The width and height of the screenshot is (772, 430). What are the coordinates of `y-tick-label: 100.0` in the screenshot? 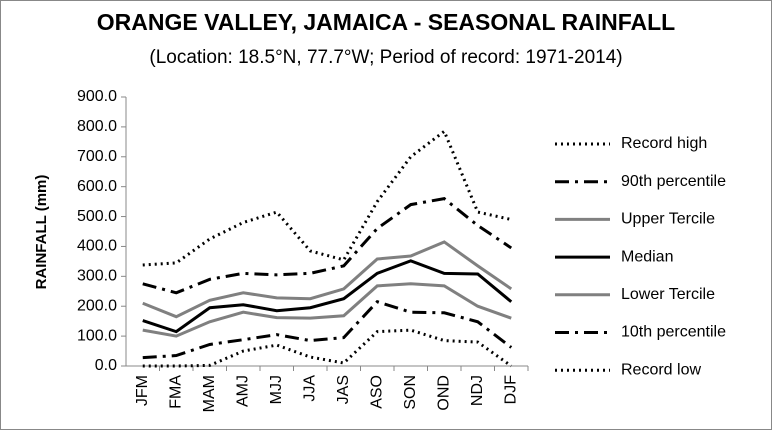 It's located at (97, 335).